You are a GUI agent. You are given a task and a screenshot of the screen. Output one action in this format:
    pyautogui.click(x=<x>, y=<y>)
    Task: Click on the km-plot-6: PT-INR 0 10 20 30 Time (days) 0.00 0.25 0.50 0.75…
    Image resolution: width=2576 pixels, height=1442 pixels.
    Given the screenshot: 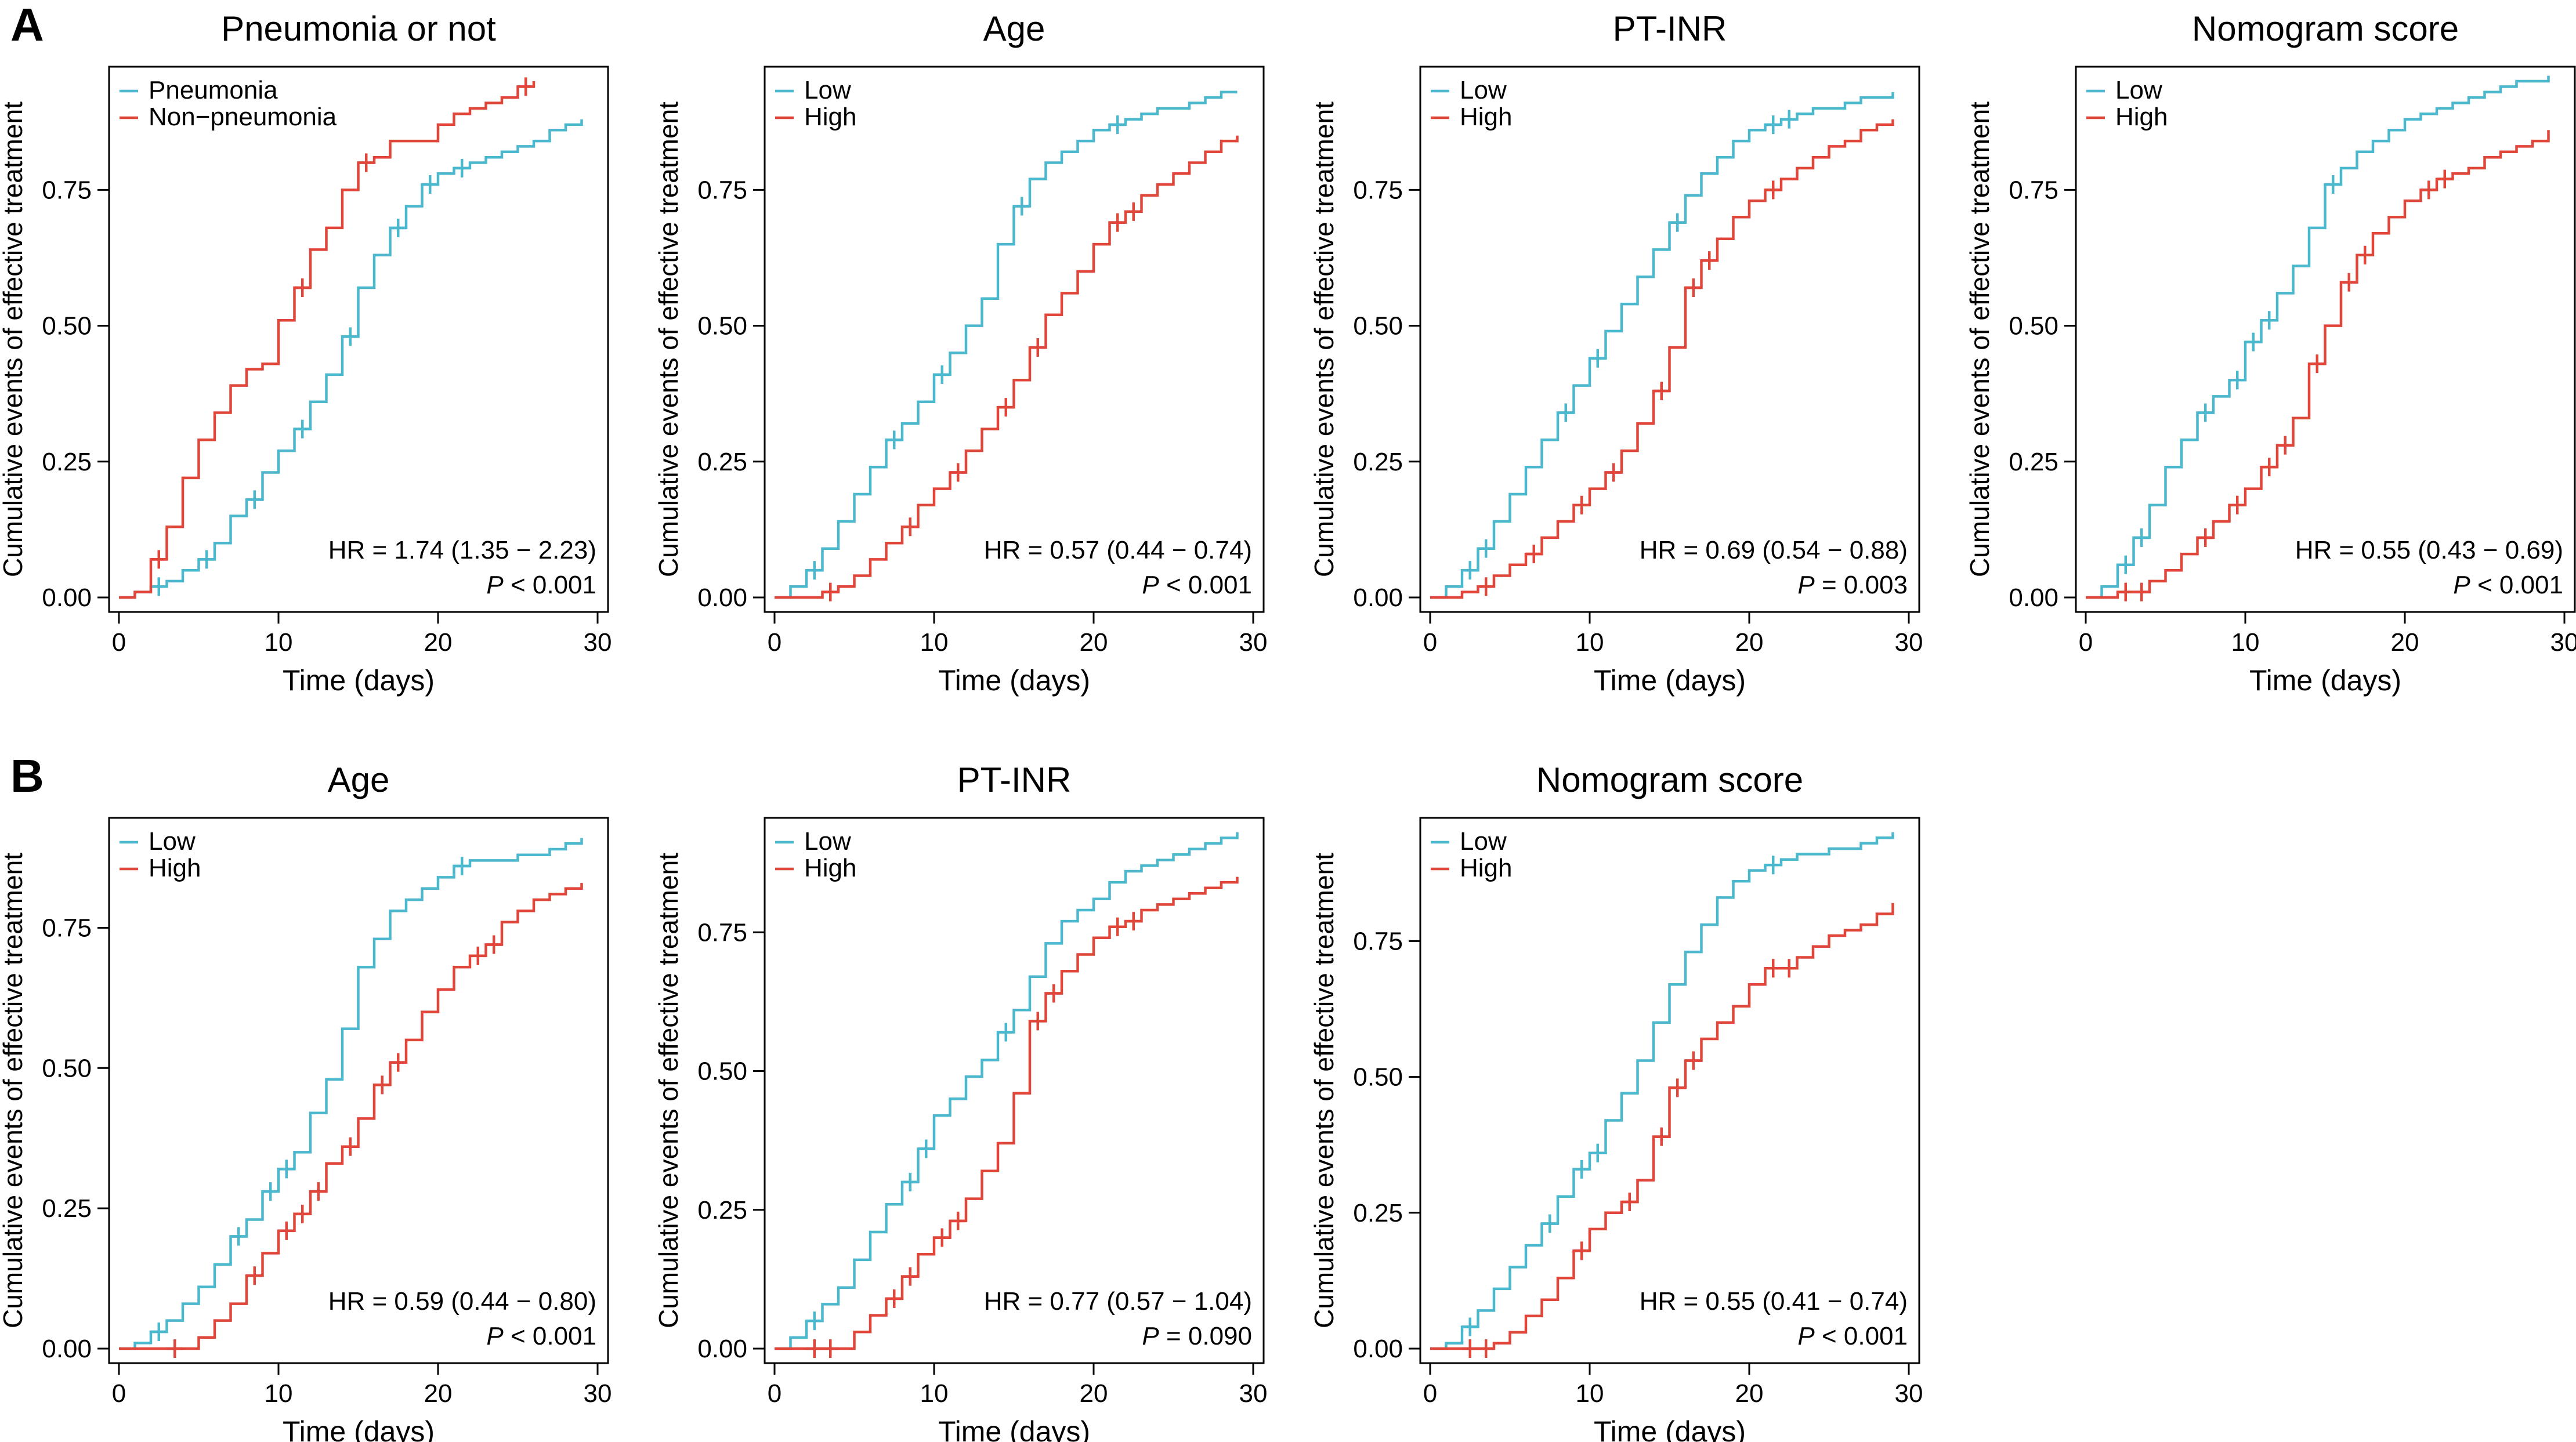 What is the action you would take?
    pyautogui.click(x=960, y=1101)
    